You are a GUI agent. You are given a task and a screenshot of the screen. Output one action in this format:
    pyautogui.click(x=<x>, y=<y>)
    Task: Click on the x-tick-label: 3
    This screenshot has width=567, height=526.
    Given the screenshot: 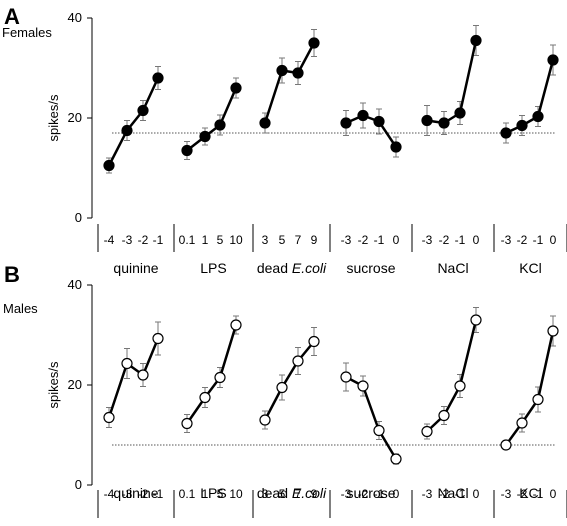 What is the action you would take?
    pyautogui.click(x=265, y=494)
    